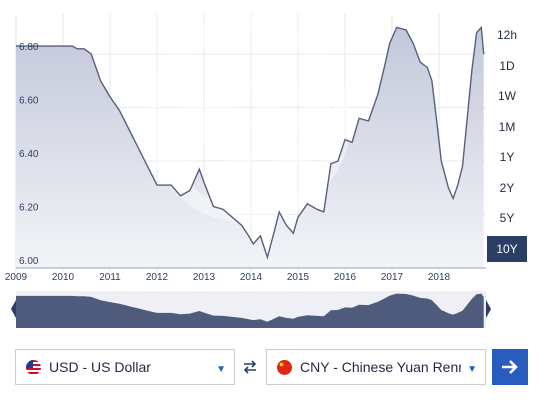  I want to click on y-tick-label: 6.20, so click(29, 208).